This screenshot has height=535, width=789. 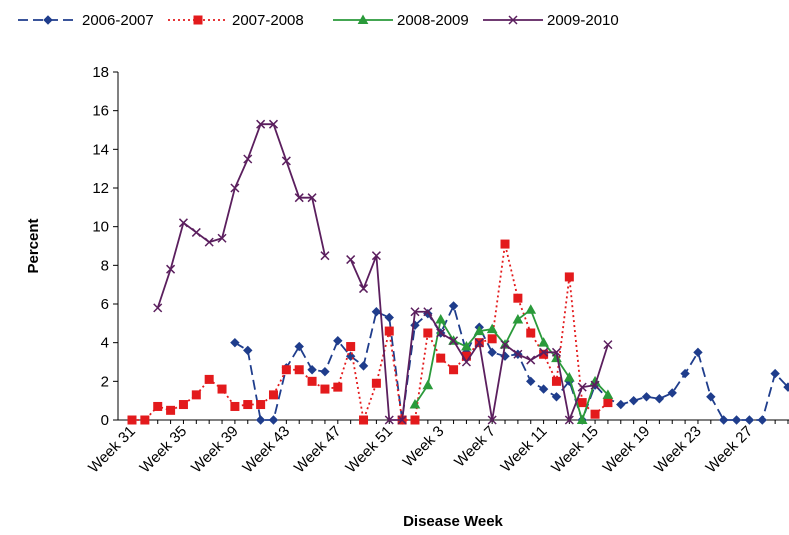 I want to click on y-tick-label: 4, so click(x=105, y=343).